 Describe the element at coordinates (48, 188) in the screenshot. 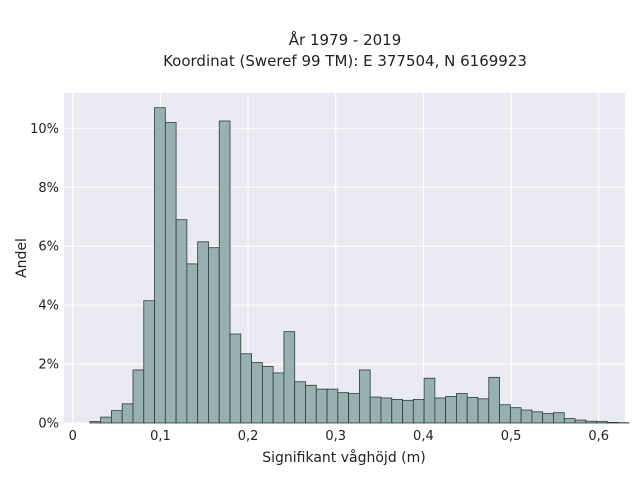

I see `y-tick-label-4: 8%` at that location.